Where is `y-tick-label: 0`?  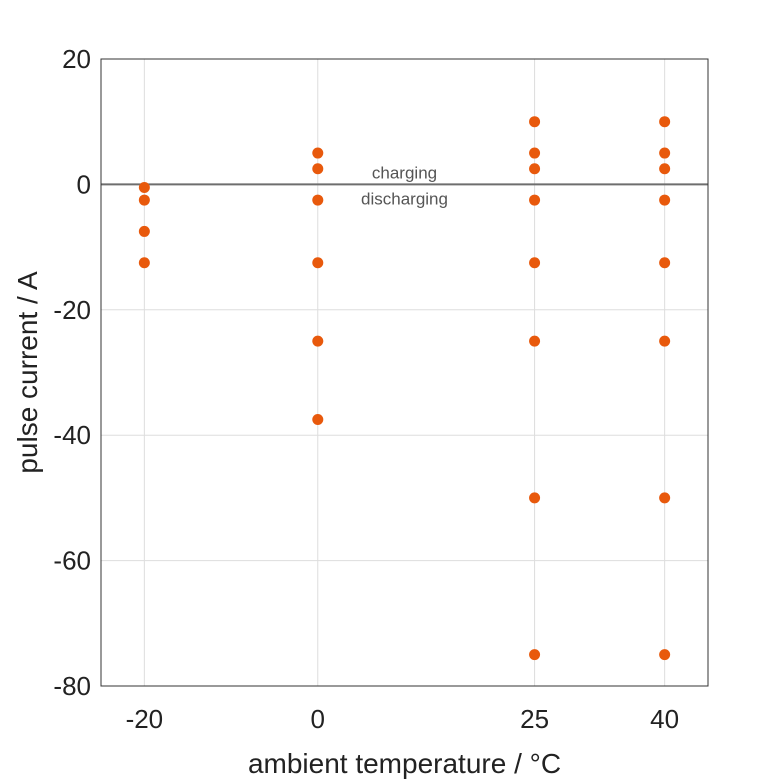
y-tick-label: 0 is located at coordinates (84, 184).